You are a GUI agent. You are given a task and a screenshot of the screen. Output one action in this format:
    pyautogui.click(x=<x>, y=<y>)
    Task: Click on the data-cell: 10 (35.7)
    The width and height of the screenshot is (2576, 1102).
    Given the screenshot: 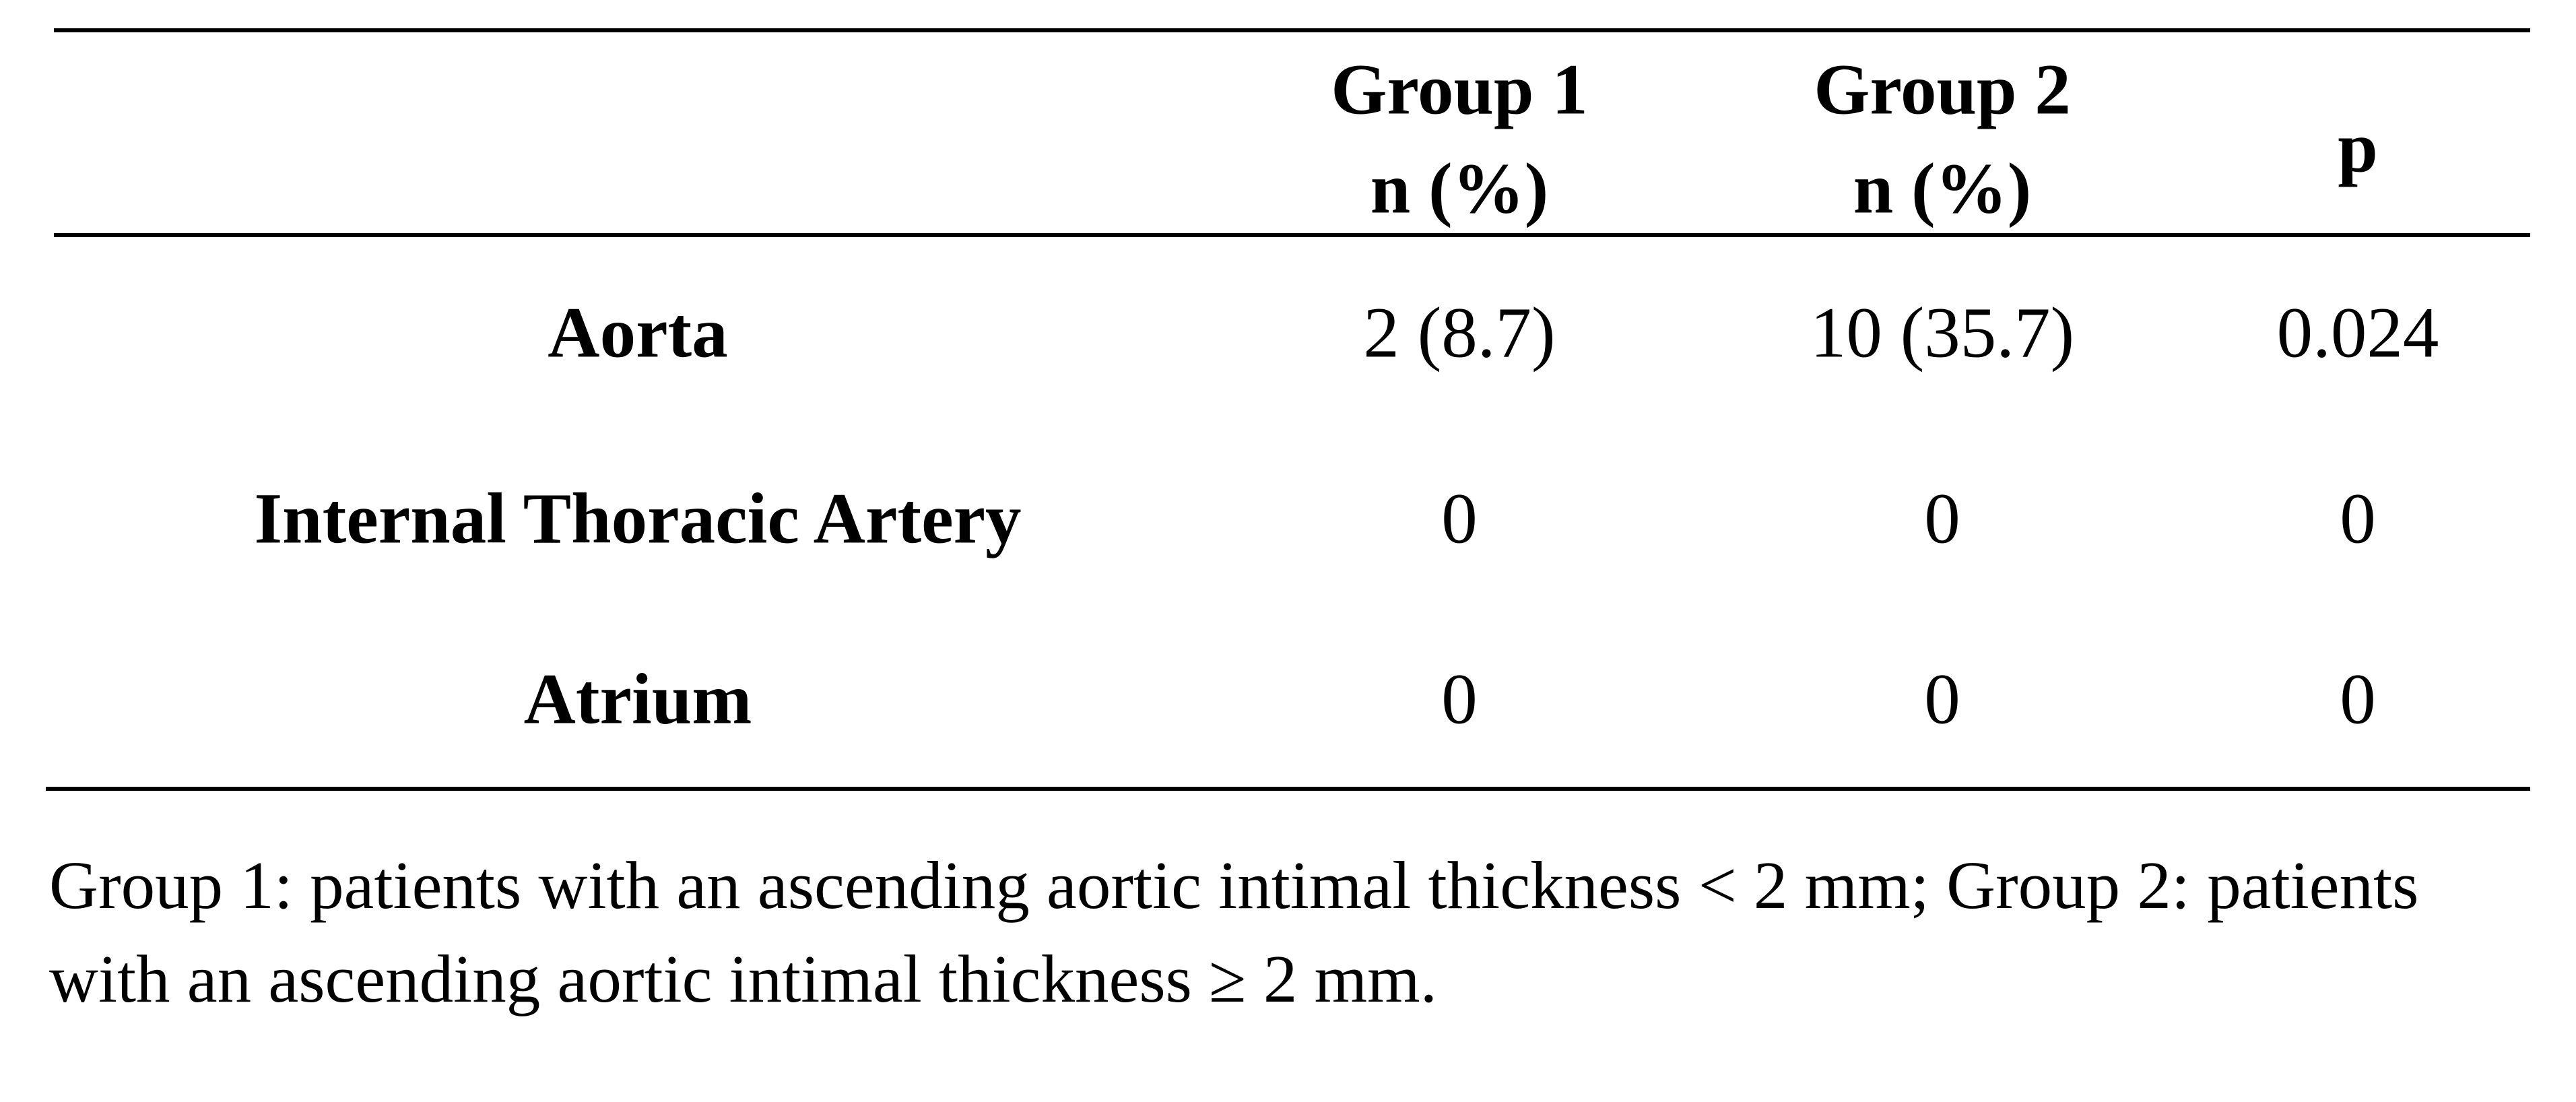 What is the action you would take?
    pyautogui.click(x=1942, y=333)
    